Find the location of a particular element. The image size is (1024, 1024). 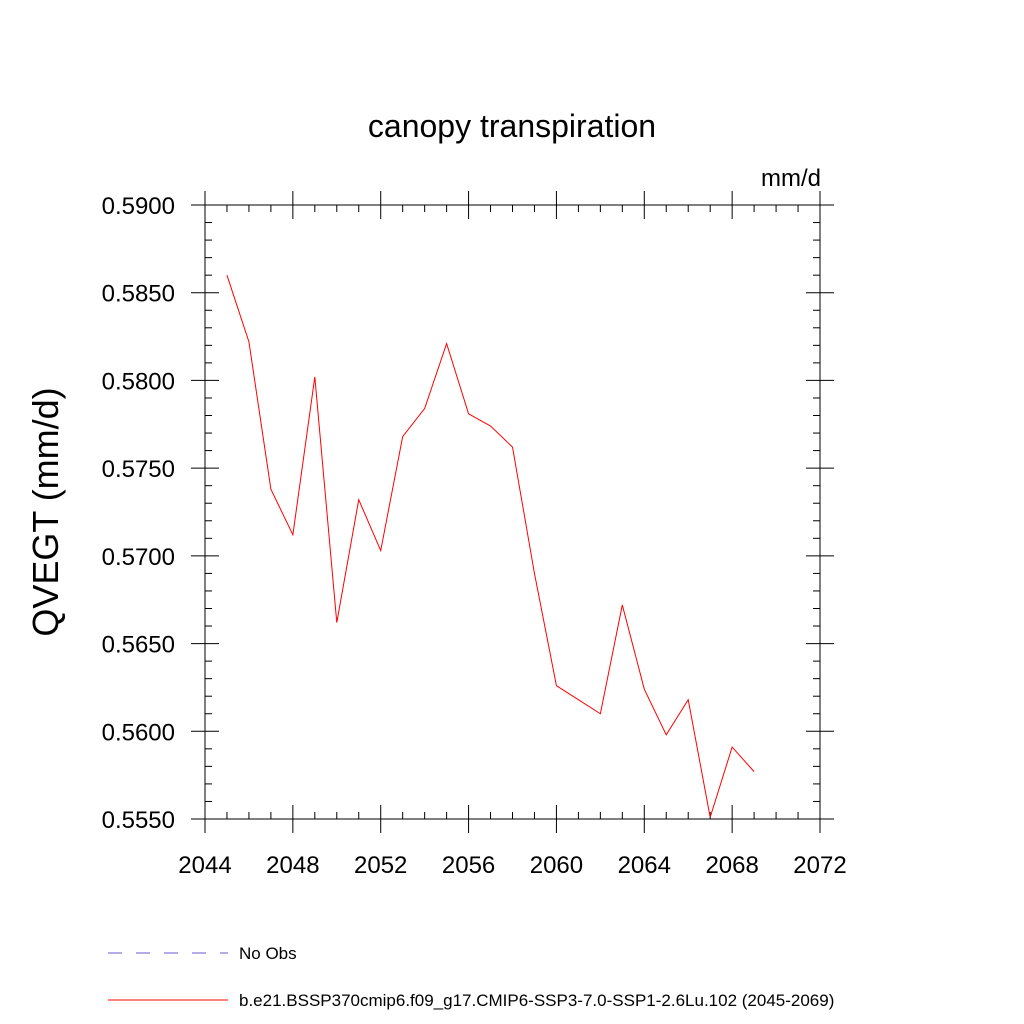

y-tick-label: 0.5700 is located at coordinates (138, 557).